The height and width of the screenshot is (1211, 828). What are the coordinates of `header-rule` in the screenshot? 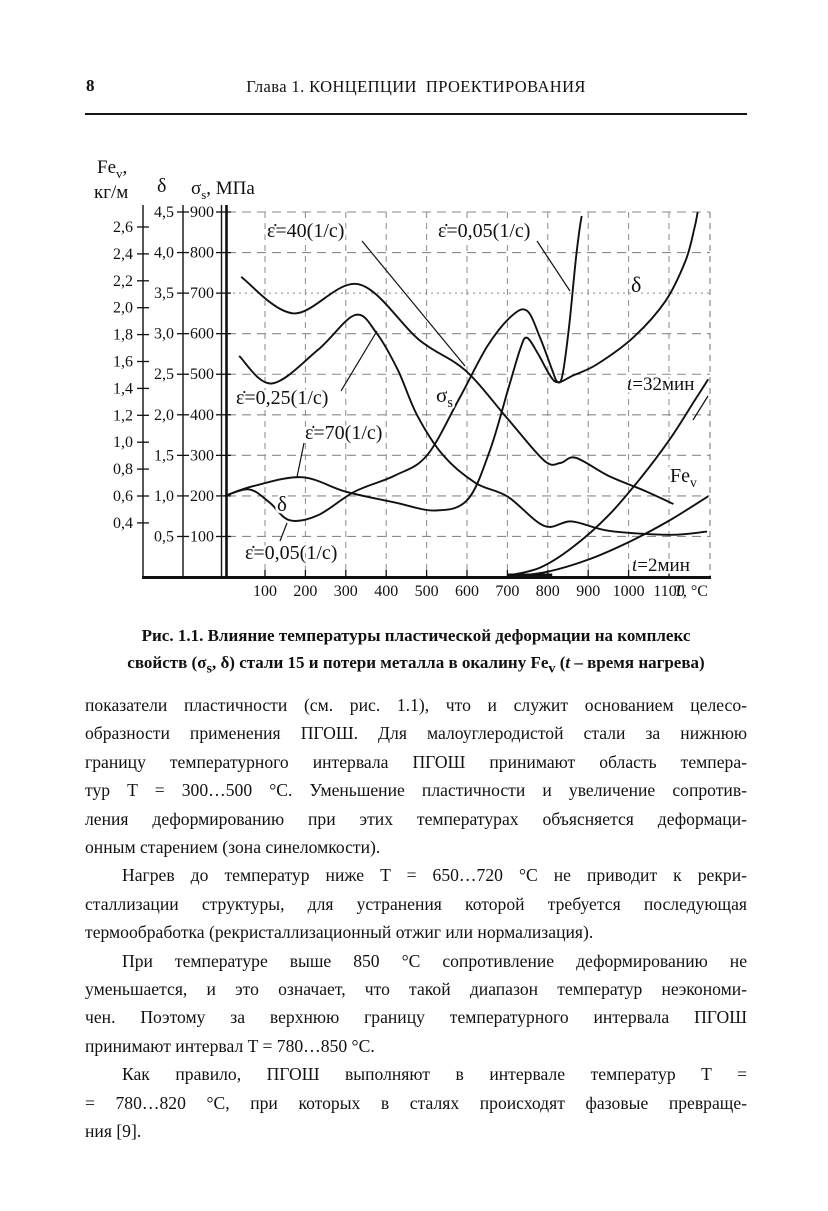 It's located at (416, 114).